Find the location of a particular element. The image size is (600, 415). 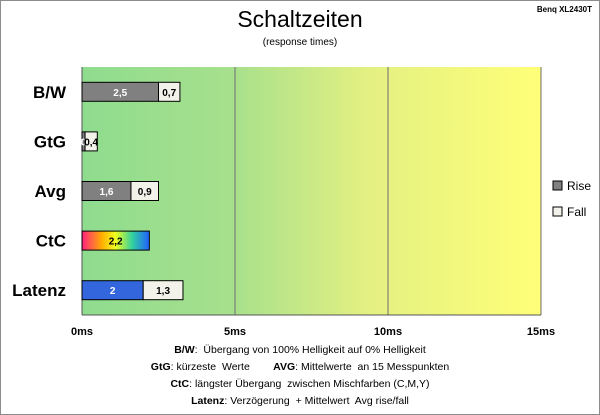

x-tick-label: 10ms is located at coordinates (388, 332).